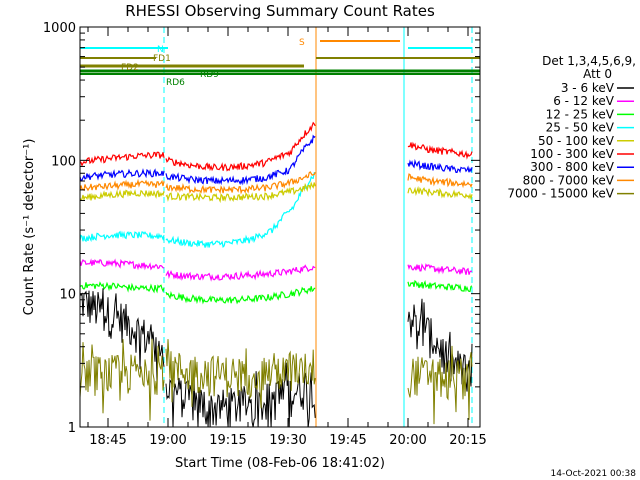  What do you see at coordinates (580, 114) in the screenshot?
I see `legend-label: 12 - 25 keV` at bounding box center [580, 114].